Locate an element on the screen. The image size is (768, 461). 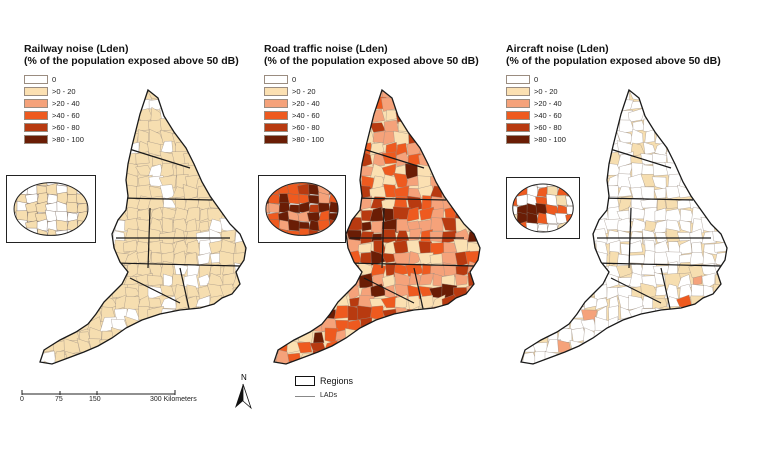
legend-label: >40 - 60 is located at coordinates (306, 115).